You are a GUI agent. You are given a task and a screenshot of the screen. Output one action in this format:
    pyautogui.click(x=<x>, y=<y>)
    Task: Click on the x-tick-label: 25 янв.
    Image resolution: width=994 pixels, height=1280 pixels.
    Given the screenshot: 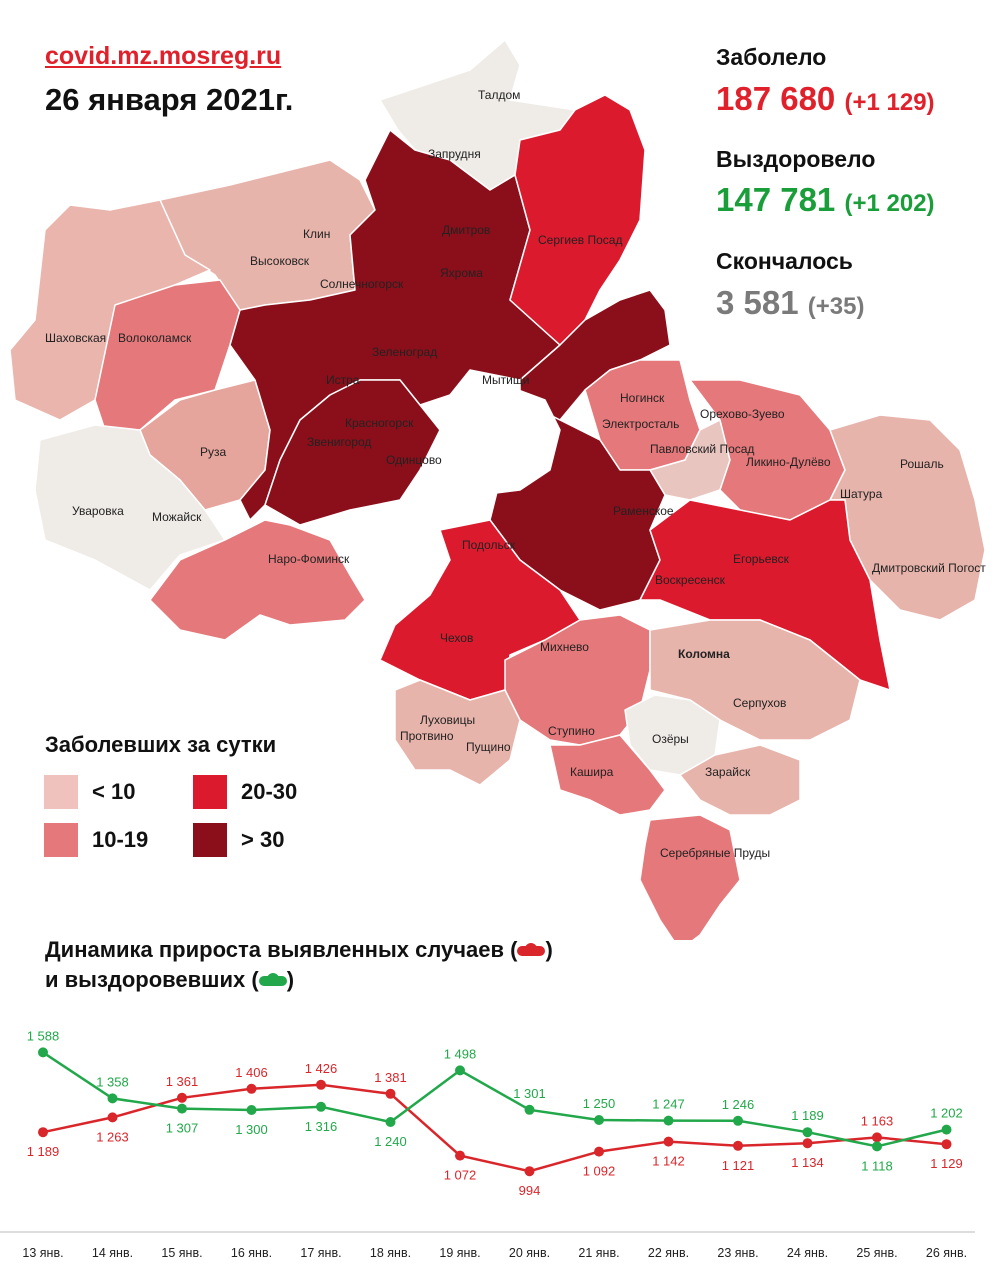 What is the action you would take?
    pyautogui.click(x=876, y=1253)
    